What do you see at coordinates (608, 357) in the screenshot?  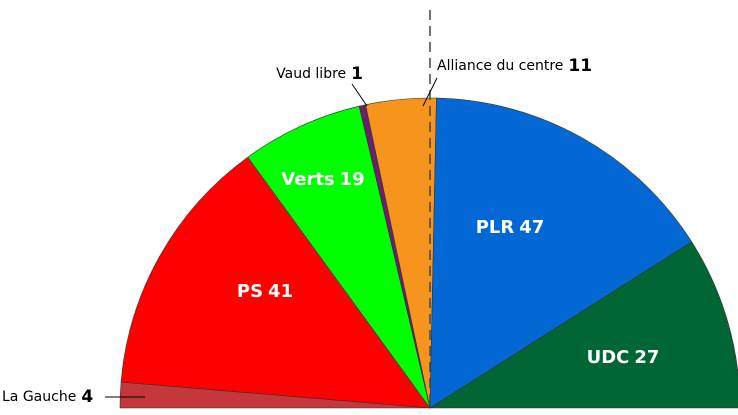 I see `party-name: UDC` at bounding box center [608, 357].